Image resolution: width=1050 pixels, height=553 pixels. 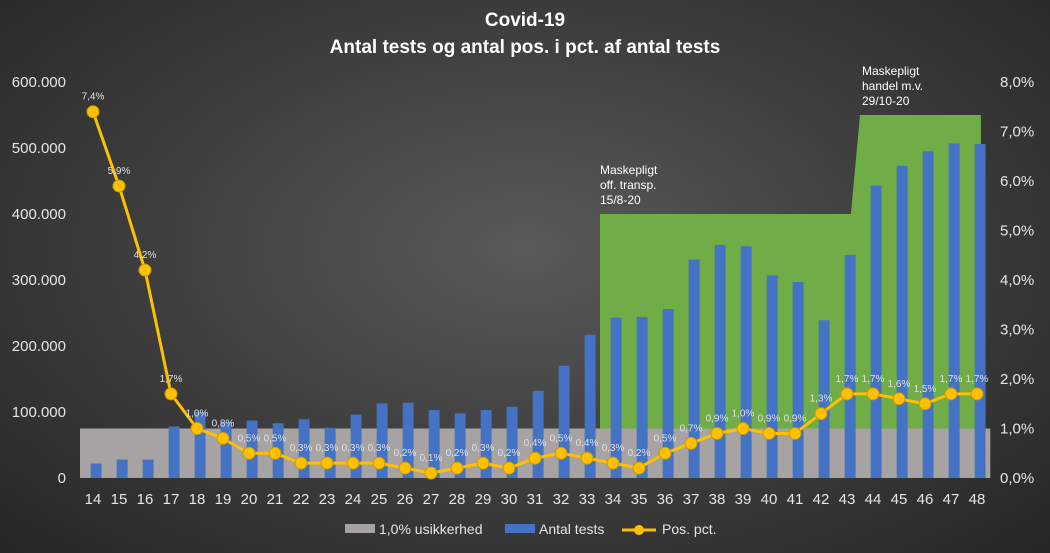 I want to click on left-tick-label: 600.000, so click(x=39, y=82).